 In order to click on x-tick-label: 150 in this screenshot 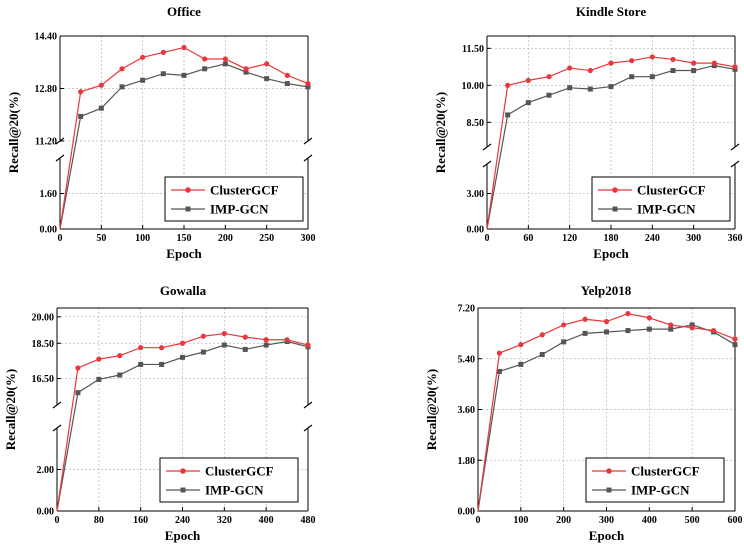, I will do `click(184, 238)`.